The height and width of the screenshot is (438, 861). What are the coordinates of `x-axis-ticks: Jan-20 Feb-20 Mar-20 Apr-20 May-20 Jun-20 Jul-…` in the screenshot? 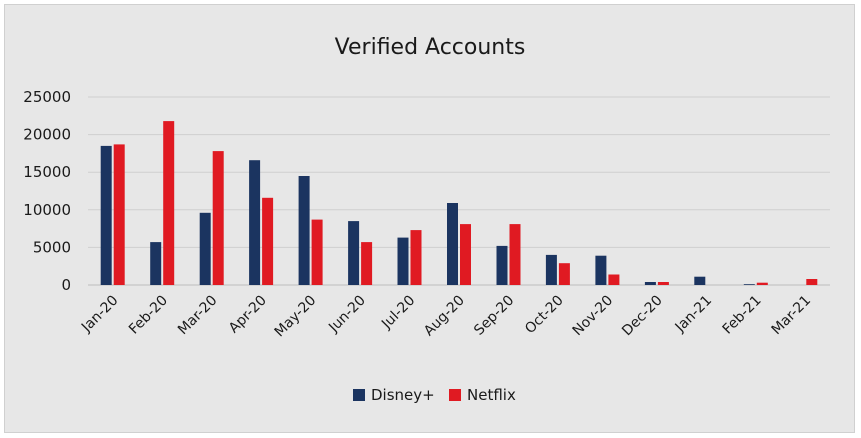 It's located at (446, 317).